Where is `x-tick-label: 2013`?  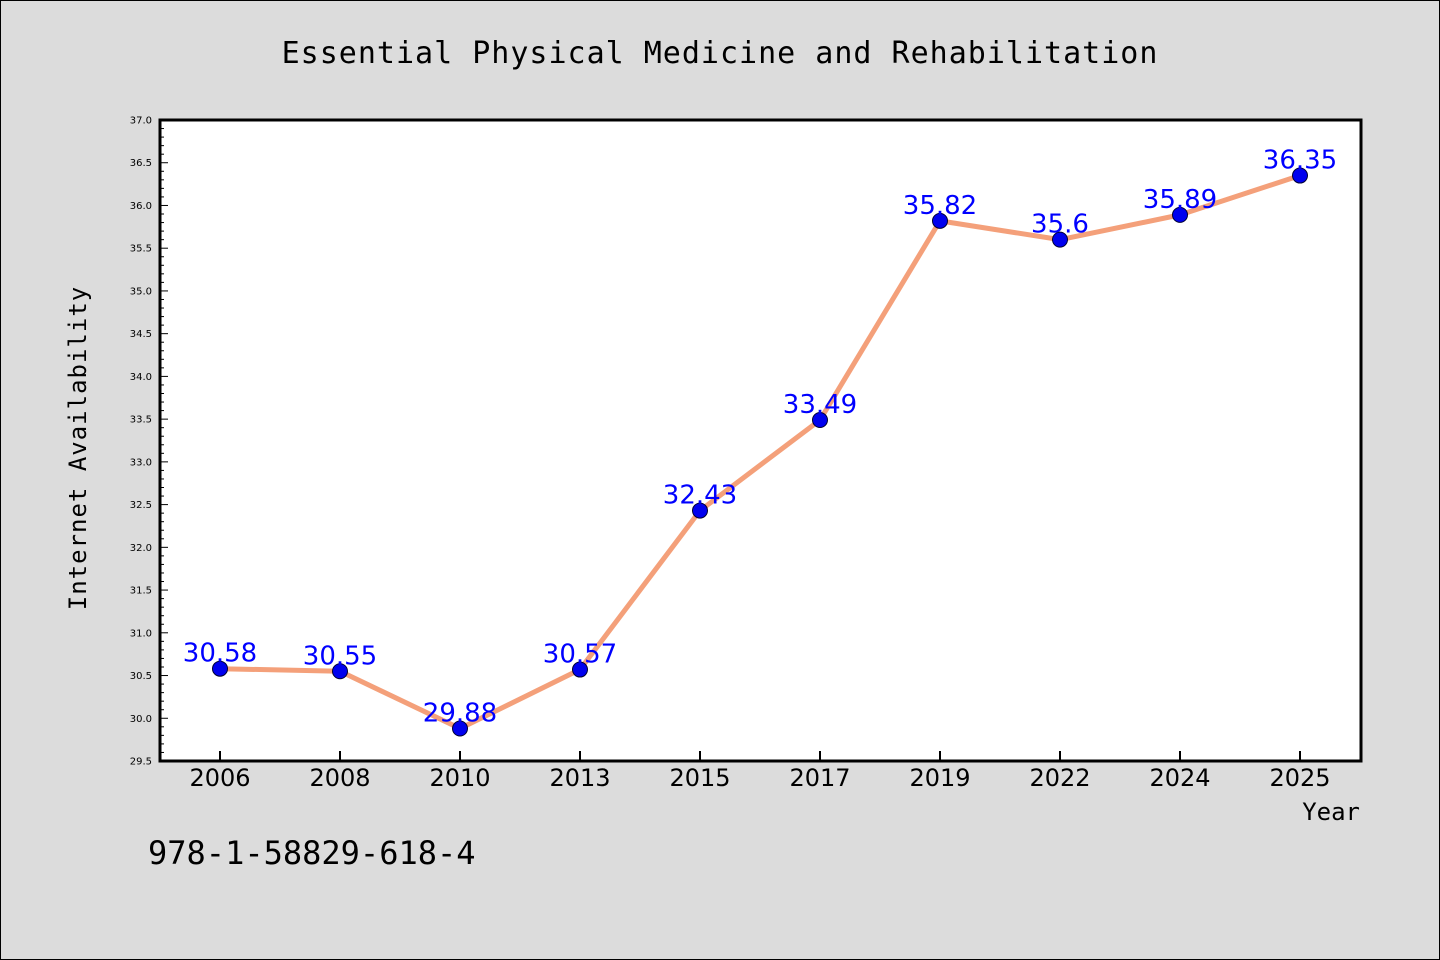 x-tick-label: 2013 is located at coordinates (579, 778).